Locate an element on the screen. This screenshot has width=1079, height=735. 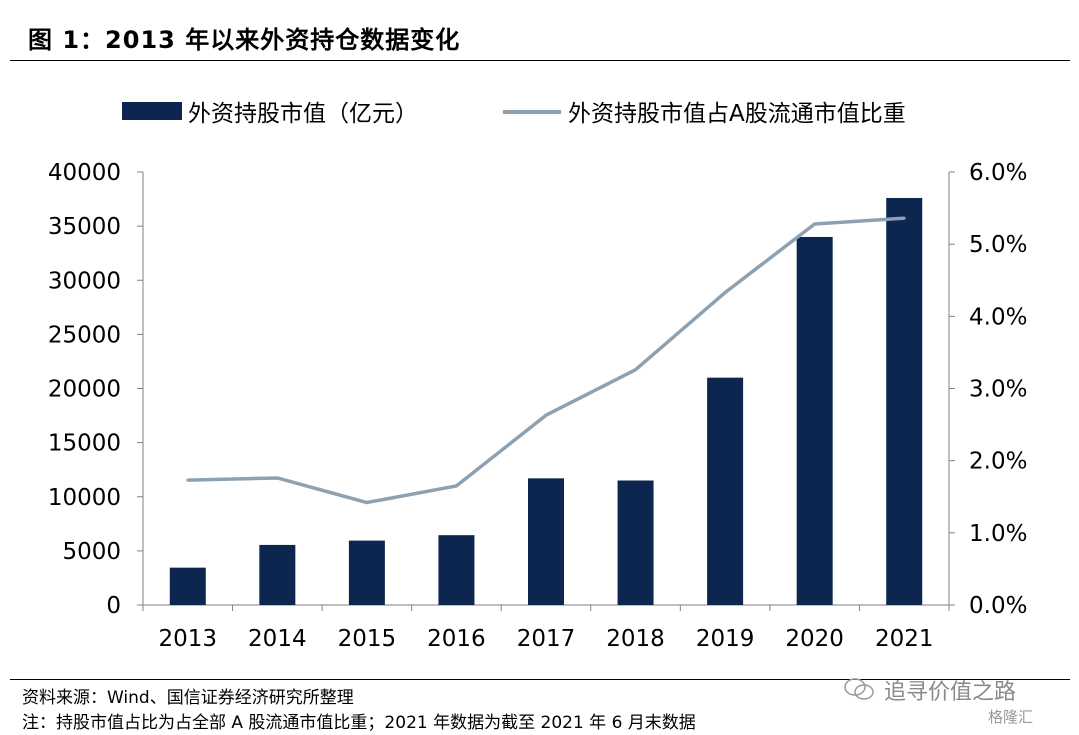
left-tick-label: 10000 is located at coordinates (84, 498).